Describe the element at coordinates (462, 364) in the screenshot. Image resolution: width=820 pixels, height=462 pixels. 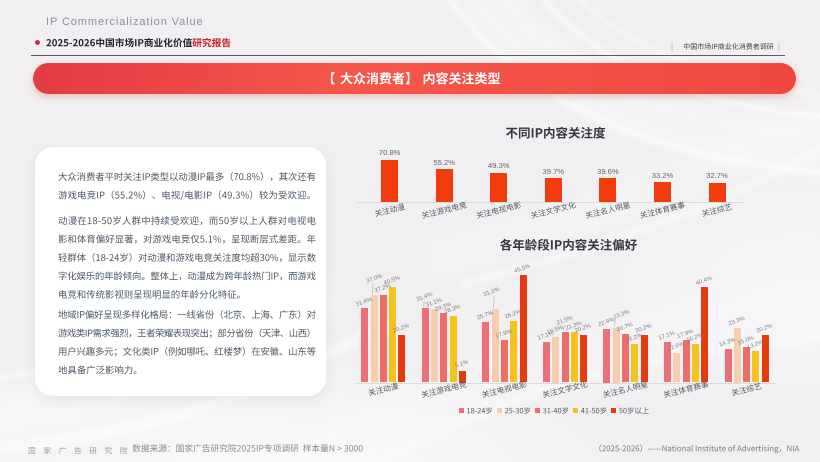
I see `svg-text: 5.1%` at that location.